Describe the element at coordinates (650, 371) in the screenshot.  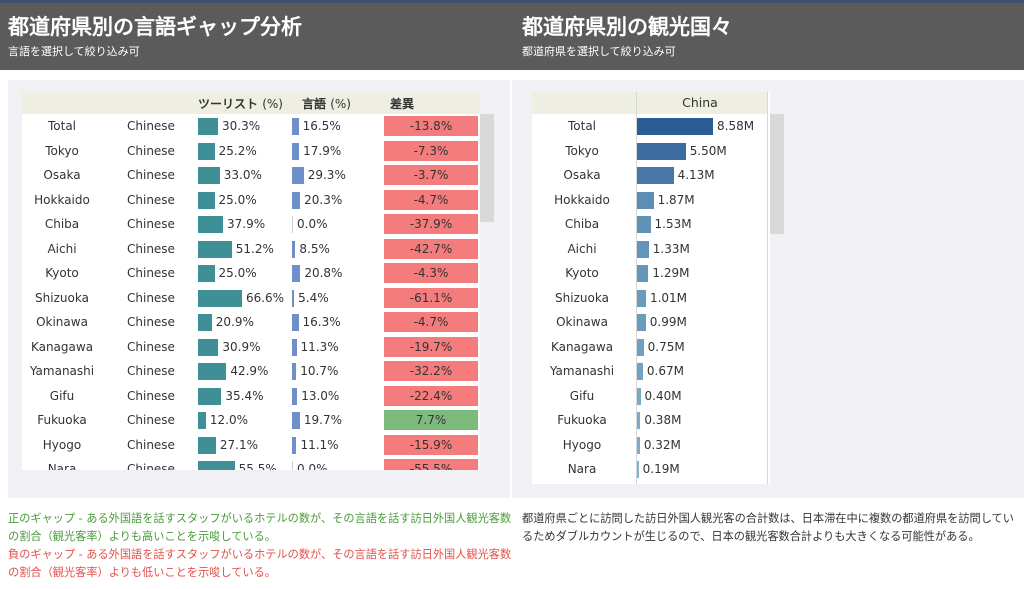
I see `table-row: Yamanashi 0.67M` at that location.